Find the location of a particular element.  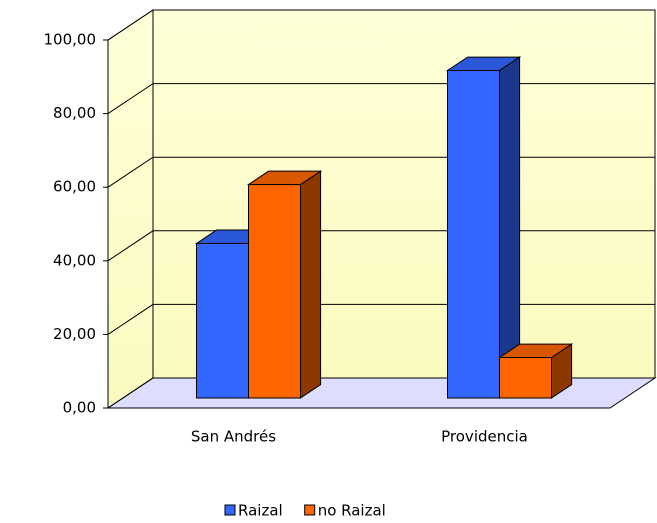

x-tick-label: San Andrés is located at coordinates (233, 437).